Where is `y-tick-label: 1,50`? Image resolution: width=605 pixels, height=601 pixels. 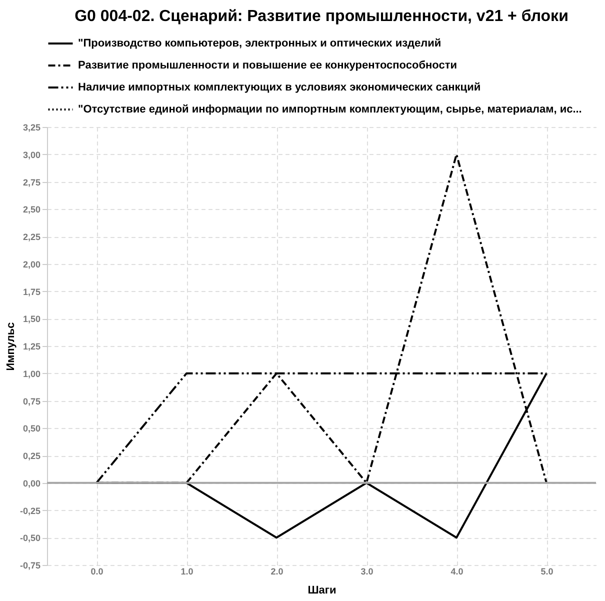
y-tick-label: 1,50 is located at coordinates (31, 319).